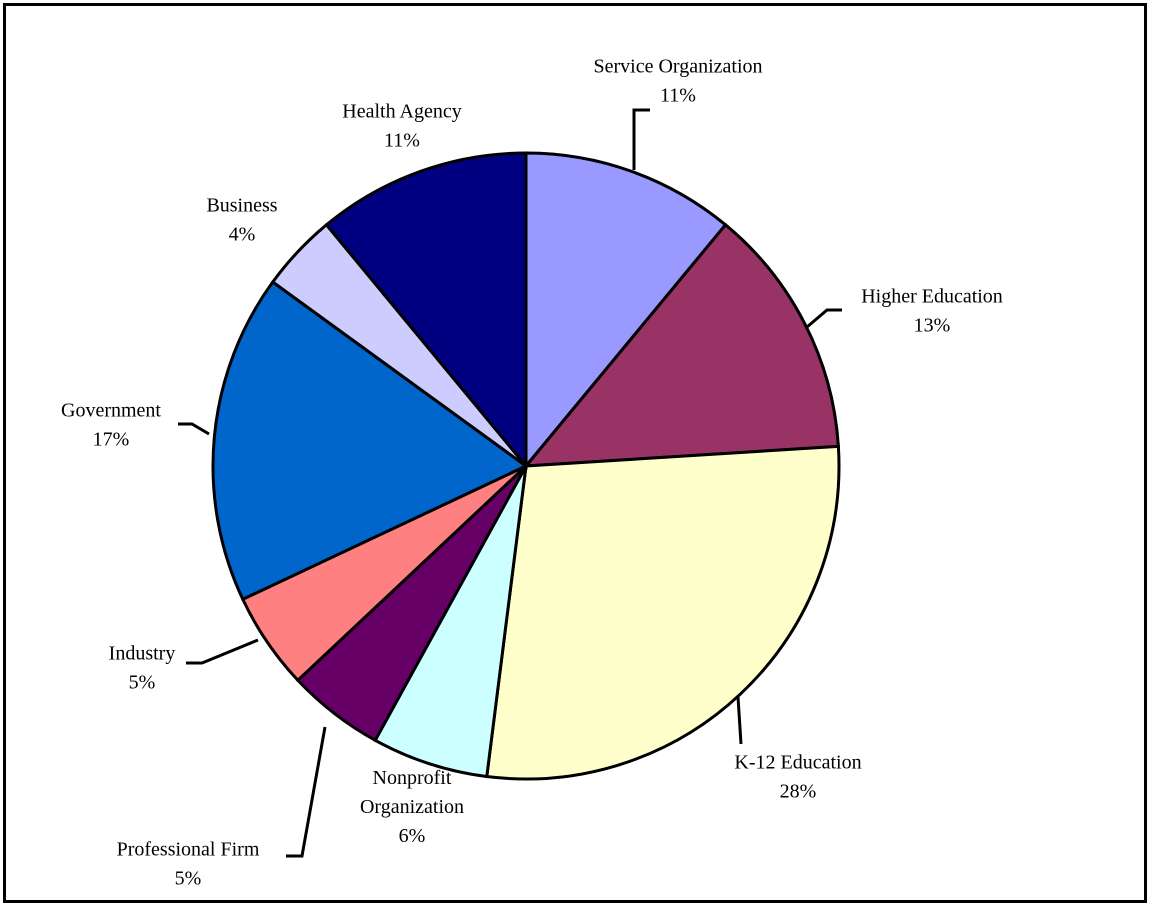 This screenshot has height=906, width=1150. What do you see at coordinates (306, 792) in the screenshot?
I see `leader-line-professional-firm` at bounding box center [306, 792].